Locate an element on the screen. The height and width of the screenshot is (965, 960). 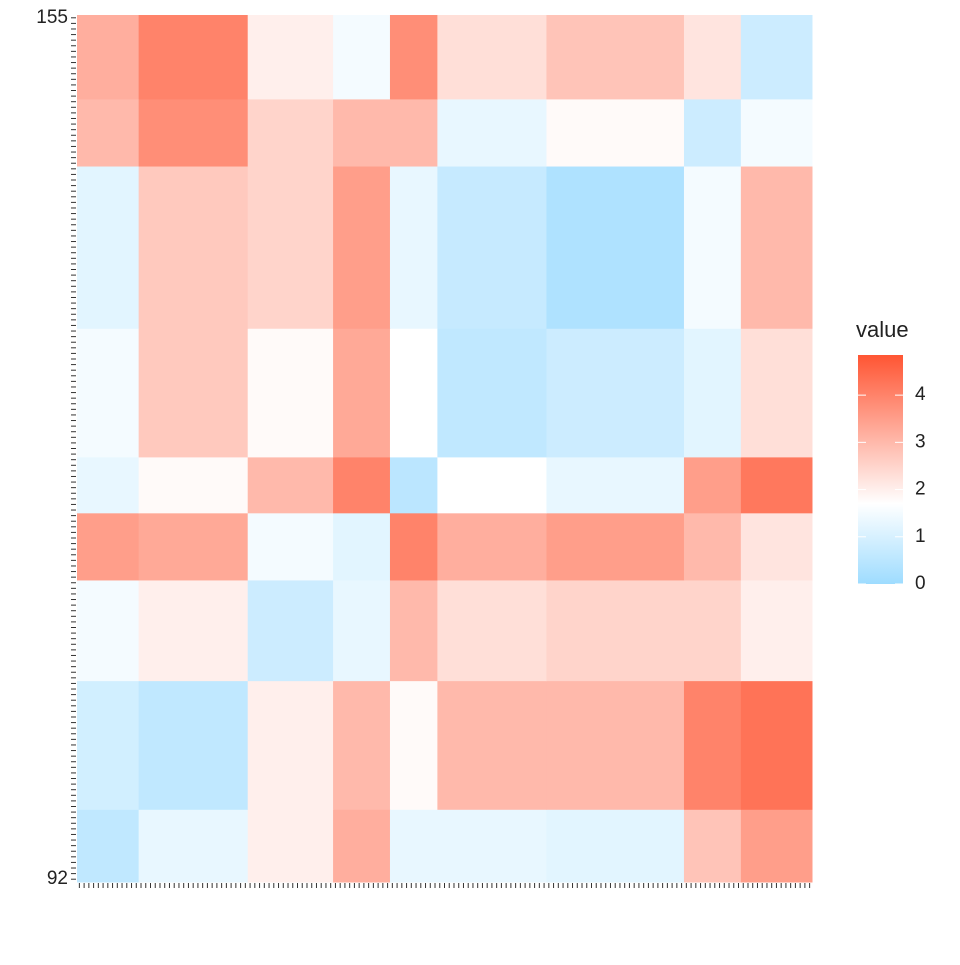
y-tick-label: 155 is located at coordinates (52, 17).